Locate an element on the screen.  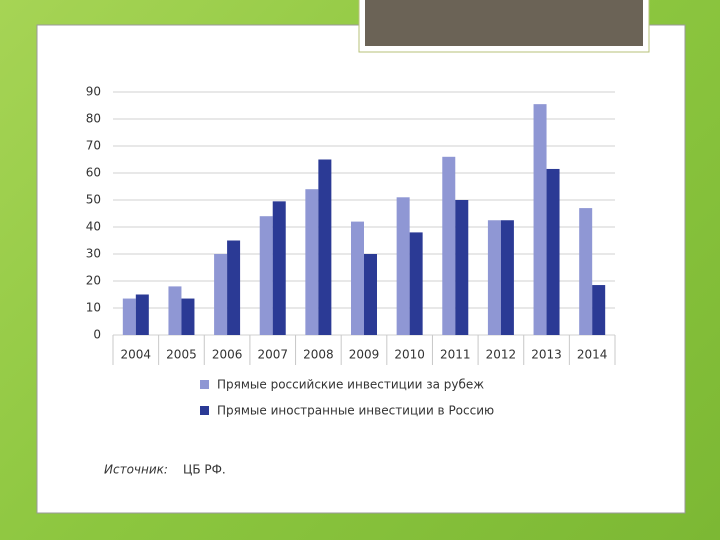
y-tick-label: 0 is located at coordinates (97, 335).